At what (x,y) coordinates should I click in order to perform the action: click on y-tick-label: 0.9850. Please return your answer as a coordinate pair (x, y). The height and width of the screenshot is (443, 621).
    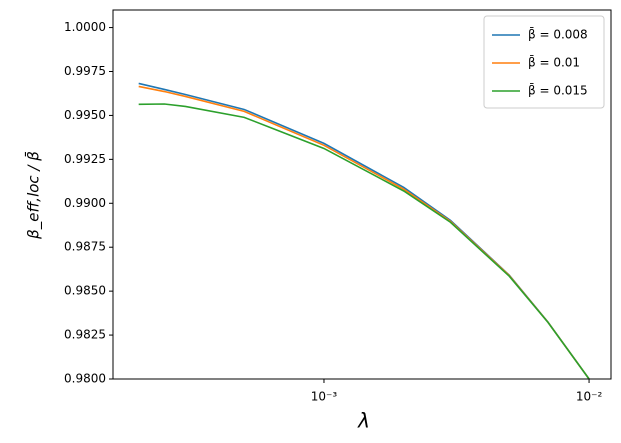
    Looking at the image, I should click on (85, 291).